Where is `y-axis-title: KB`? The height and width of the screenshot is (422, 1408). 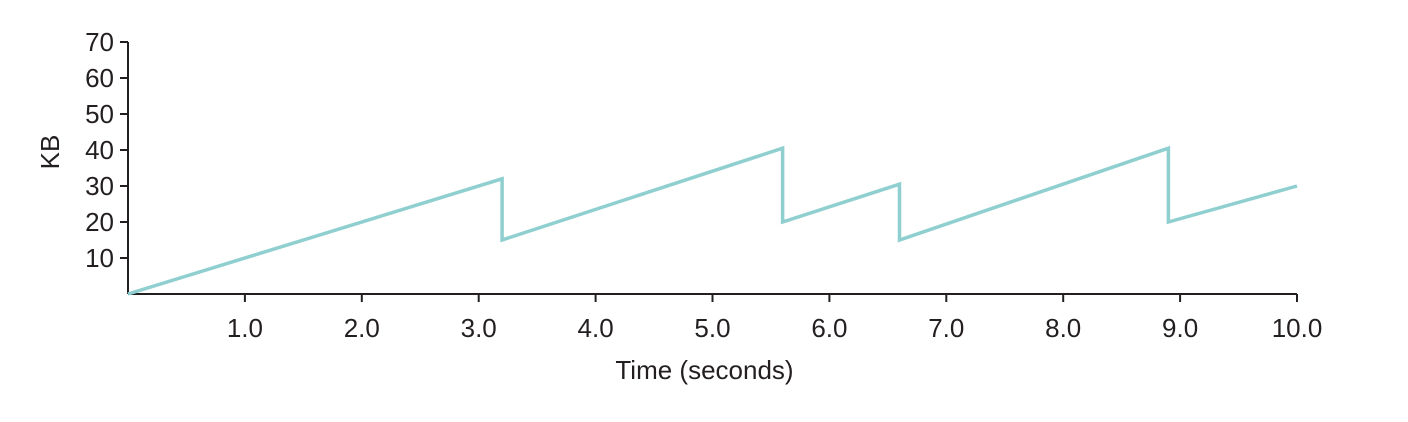 y-axis-title: KB is located at coordinates (50, 152).